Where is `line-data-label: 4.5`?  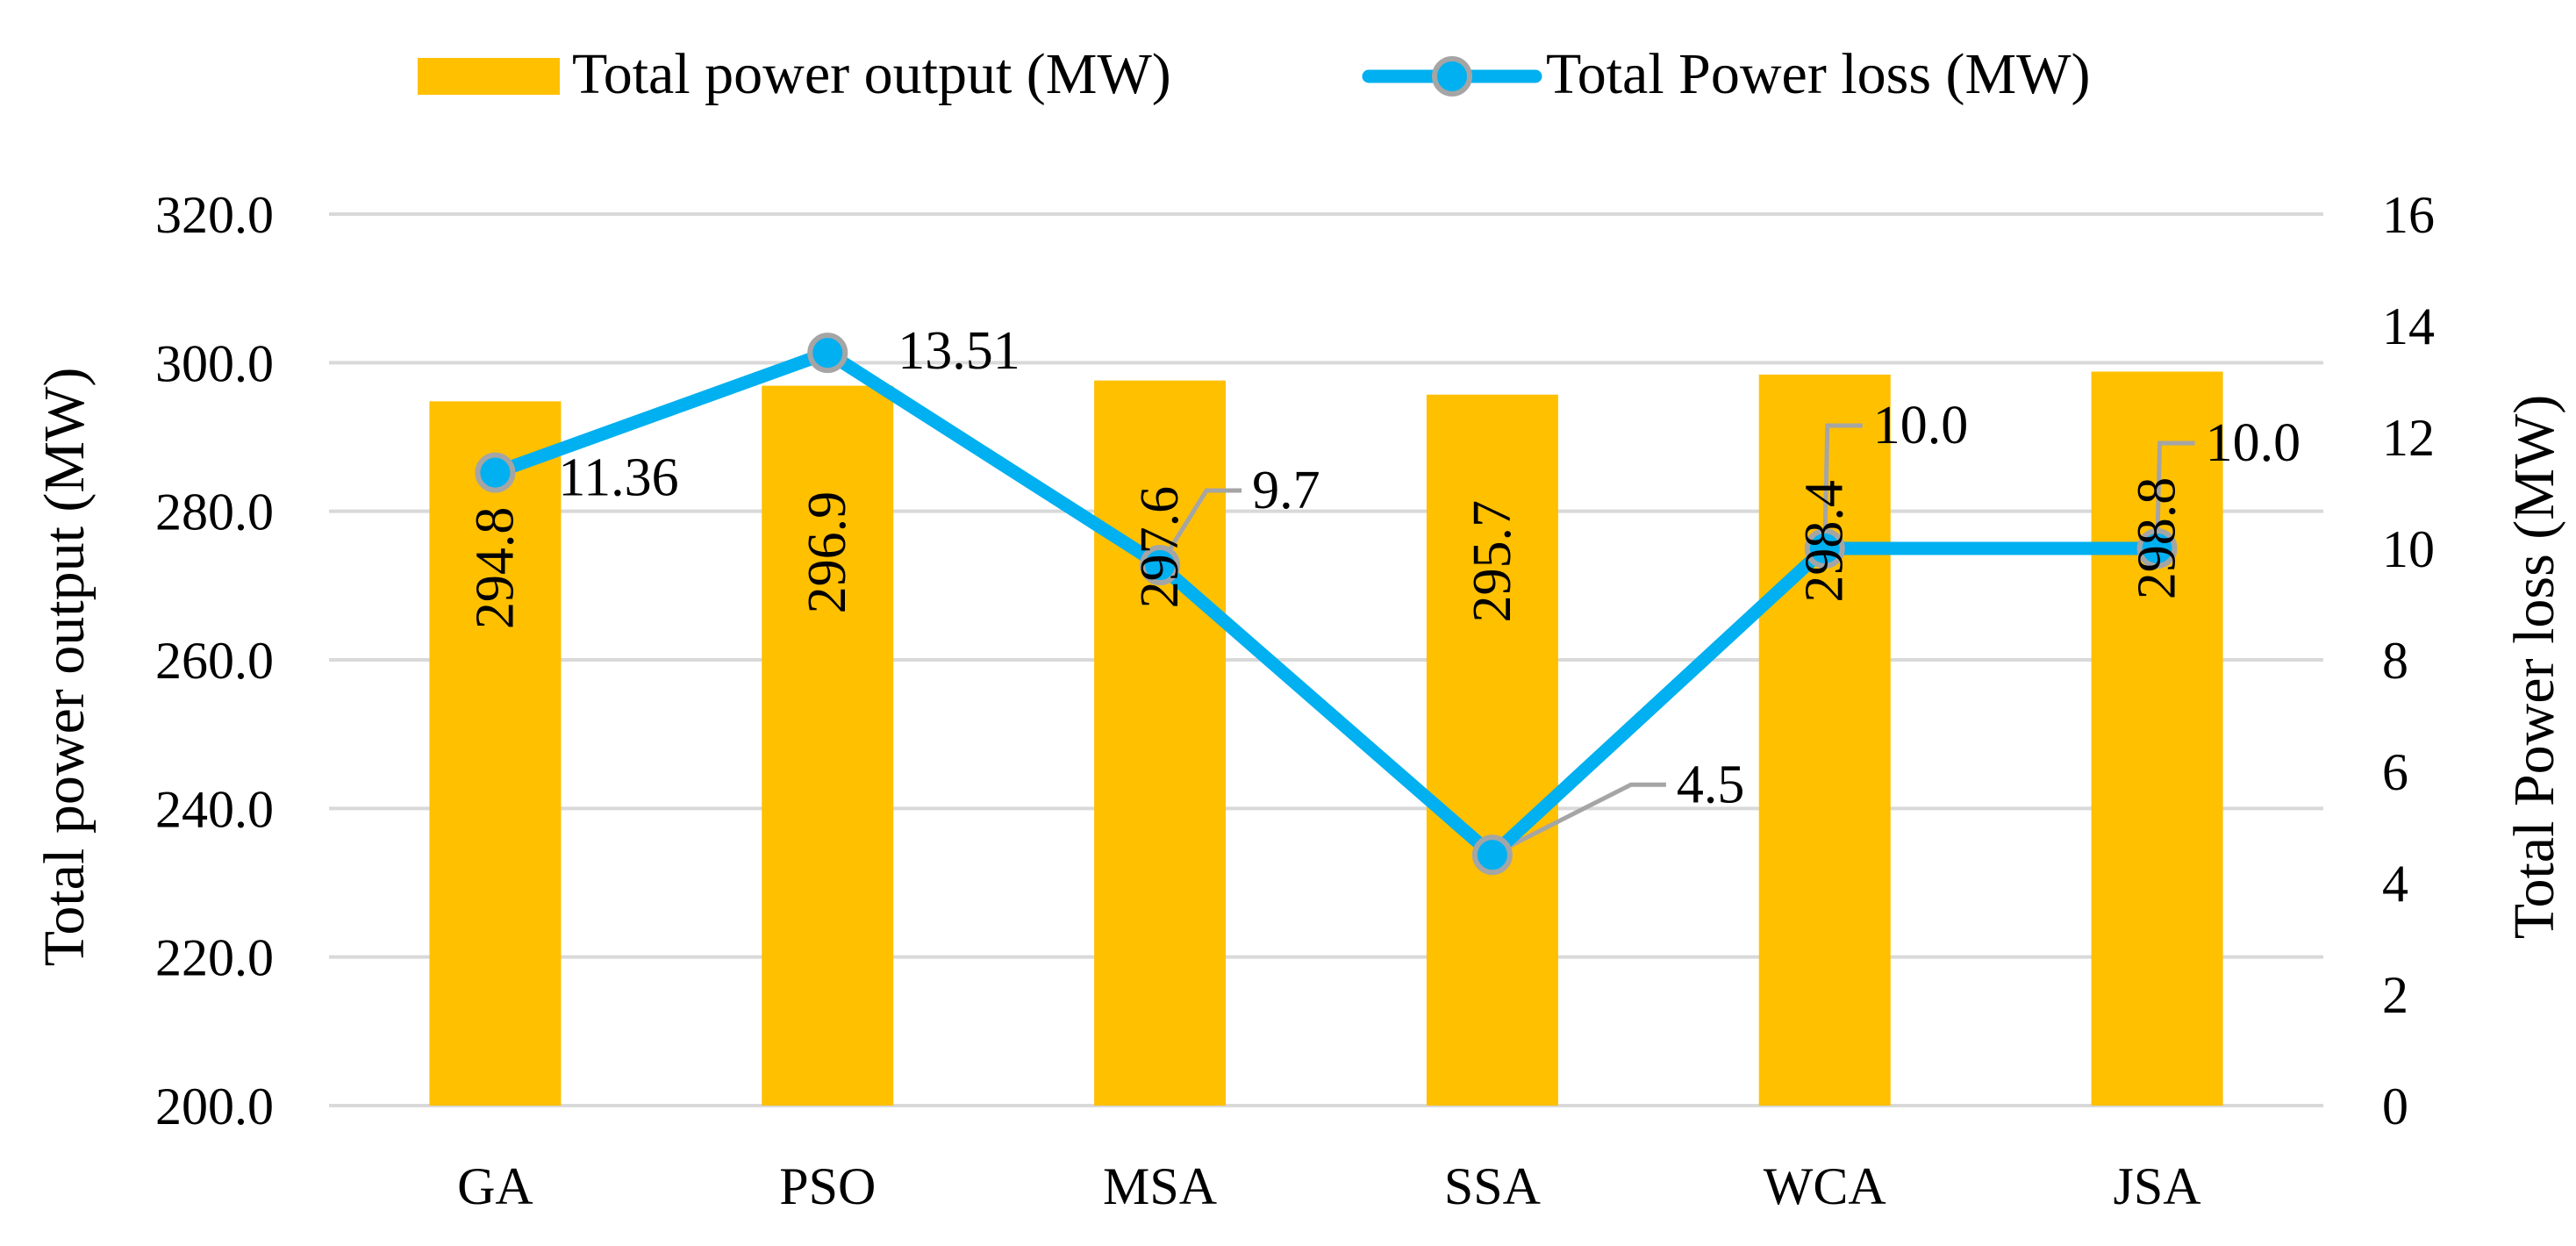 line-data-label: 4.5 is located at coordinates (1711, 784).